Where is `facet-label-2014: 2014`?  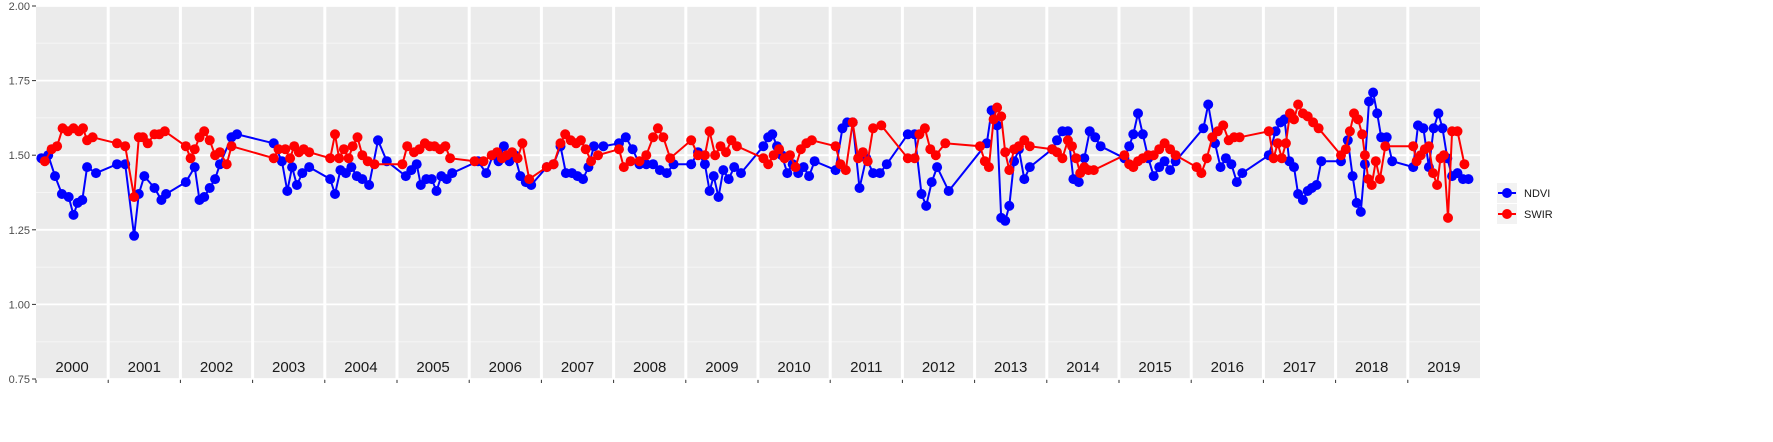 facet-label-2014: 2014 is located at coordinates (1082, 367).